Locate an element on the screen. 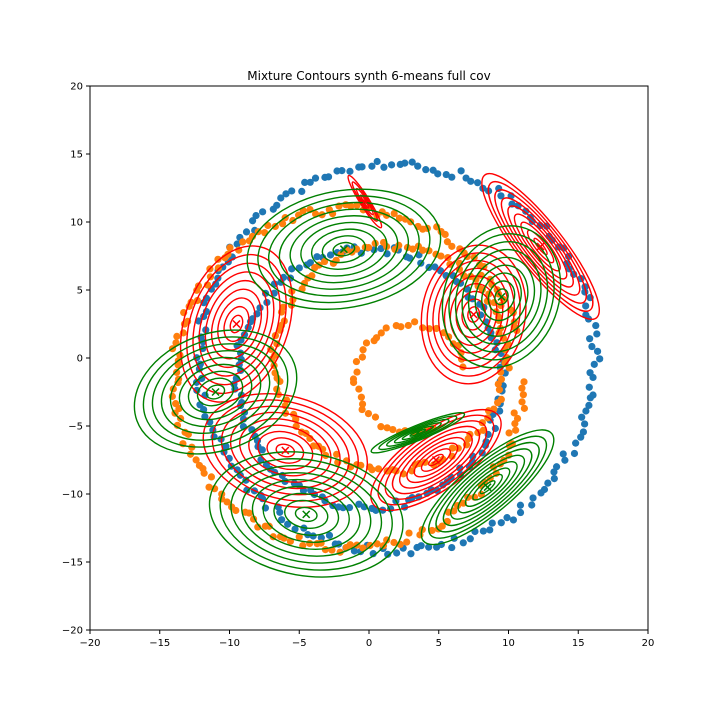  y-tick-label: −5 is located at coordinates (75, 427).